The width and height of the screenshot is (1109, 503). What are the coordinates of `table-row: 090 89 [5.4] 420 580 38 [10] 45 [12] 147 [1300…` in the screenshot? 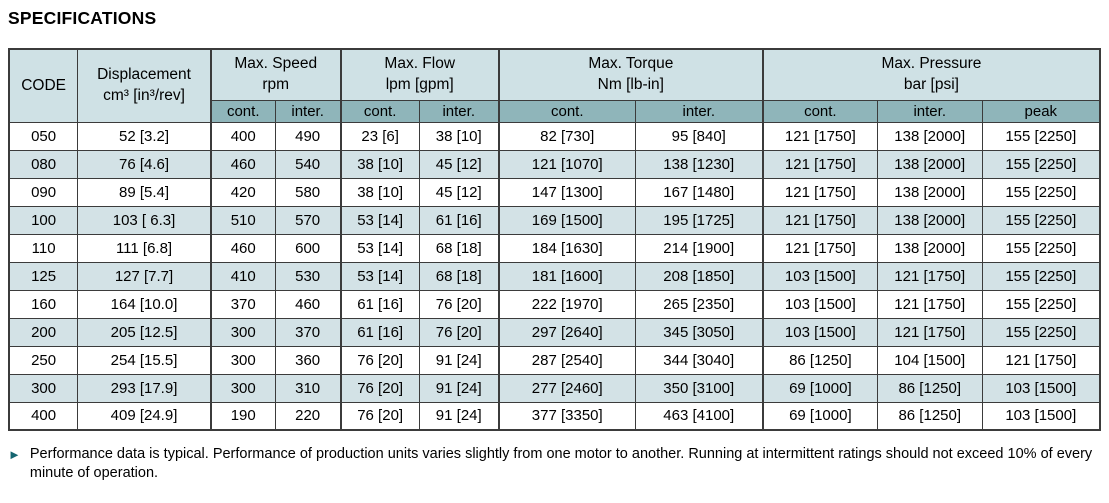 It's located at (554, 192).